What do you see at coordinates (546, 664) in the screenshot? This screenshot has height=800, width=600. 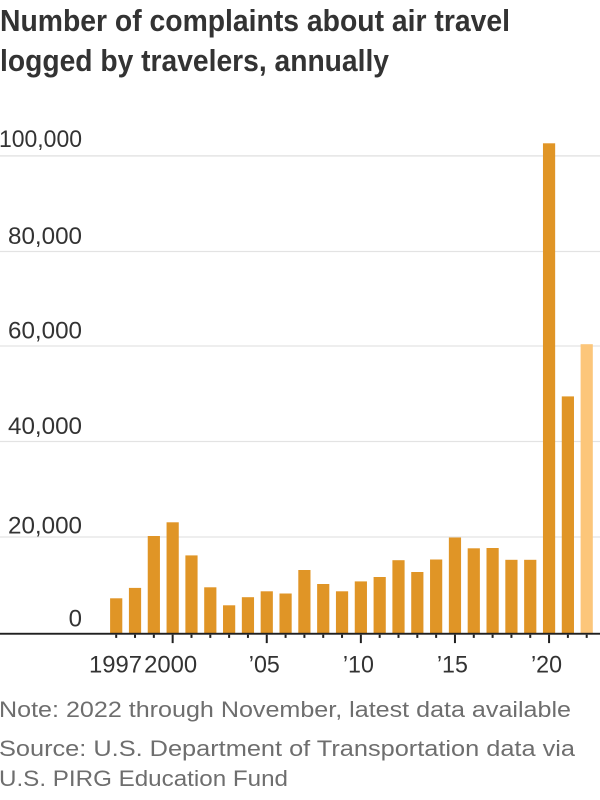 I see `svg-text: ’20` at bounding box center [546, 664].